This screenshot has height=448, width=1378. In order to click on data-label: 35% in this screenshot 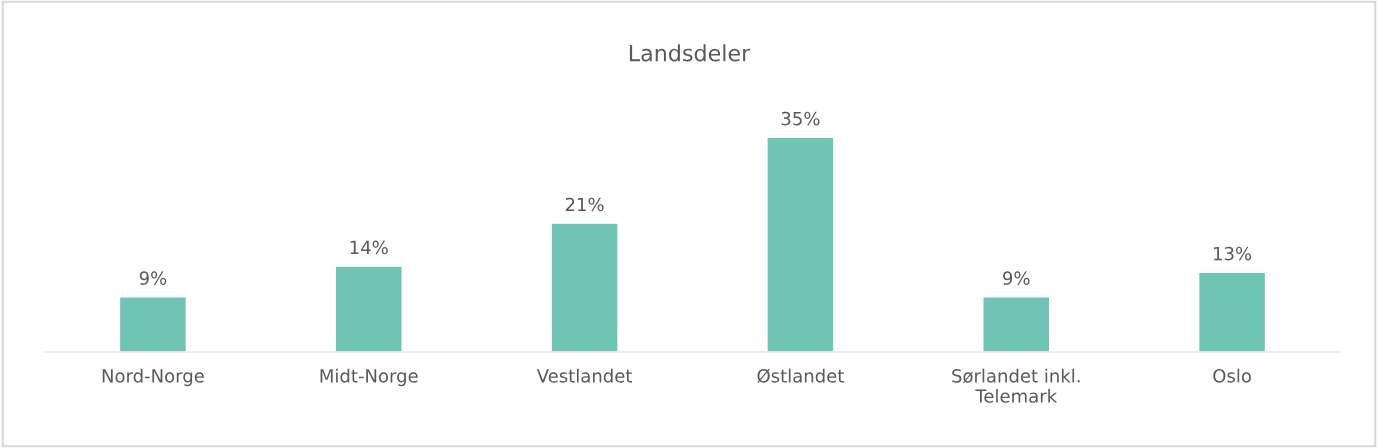, I will do `click(800, 118)`.